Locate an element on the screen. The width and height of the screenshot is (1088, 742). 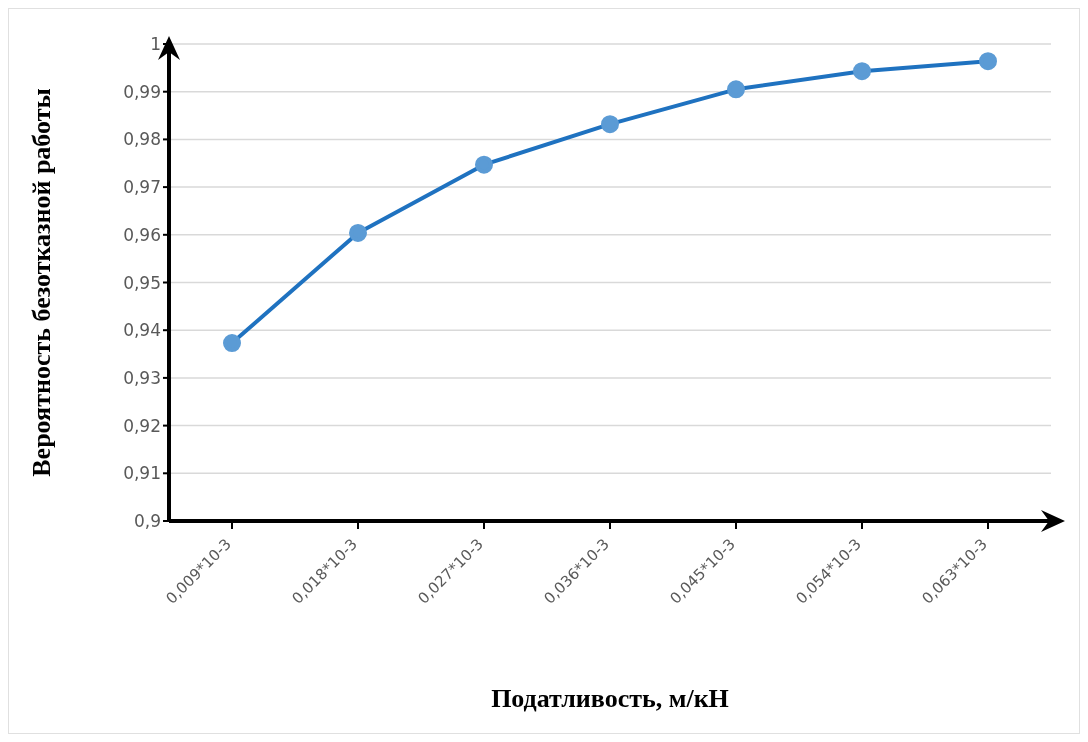
y-tick-label: 0,99 is located at coordinates (142, 91).